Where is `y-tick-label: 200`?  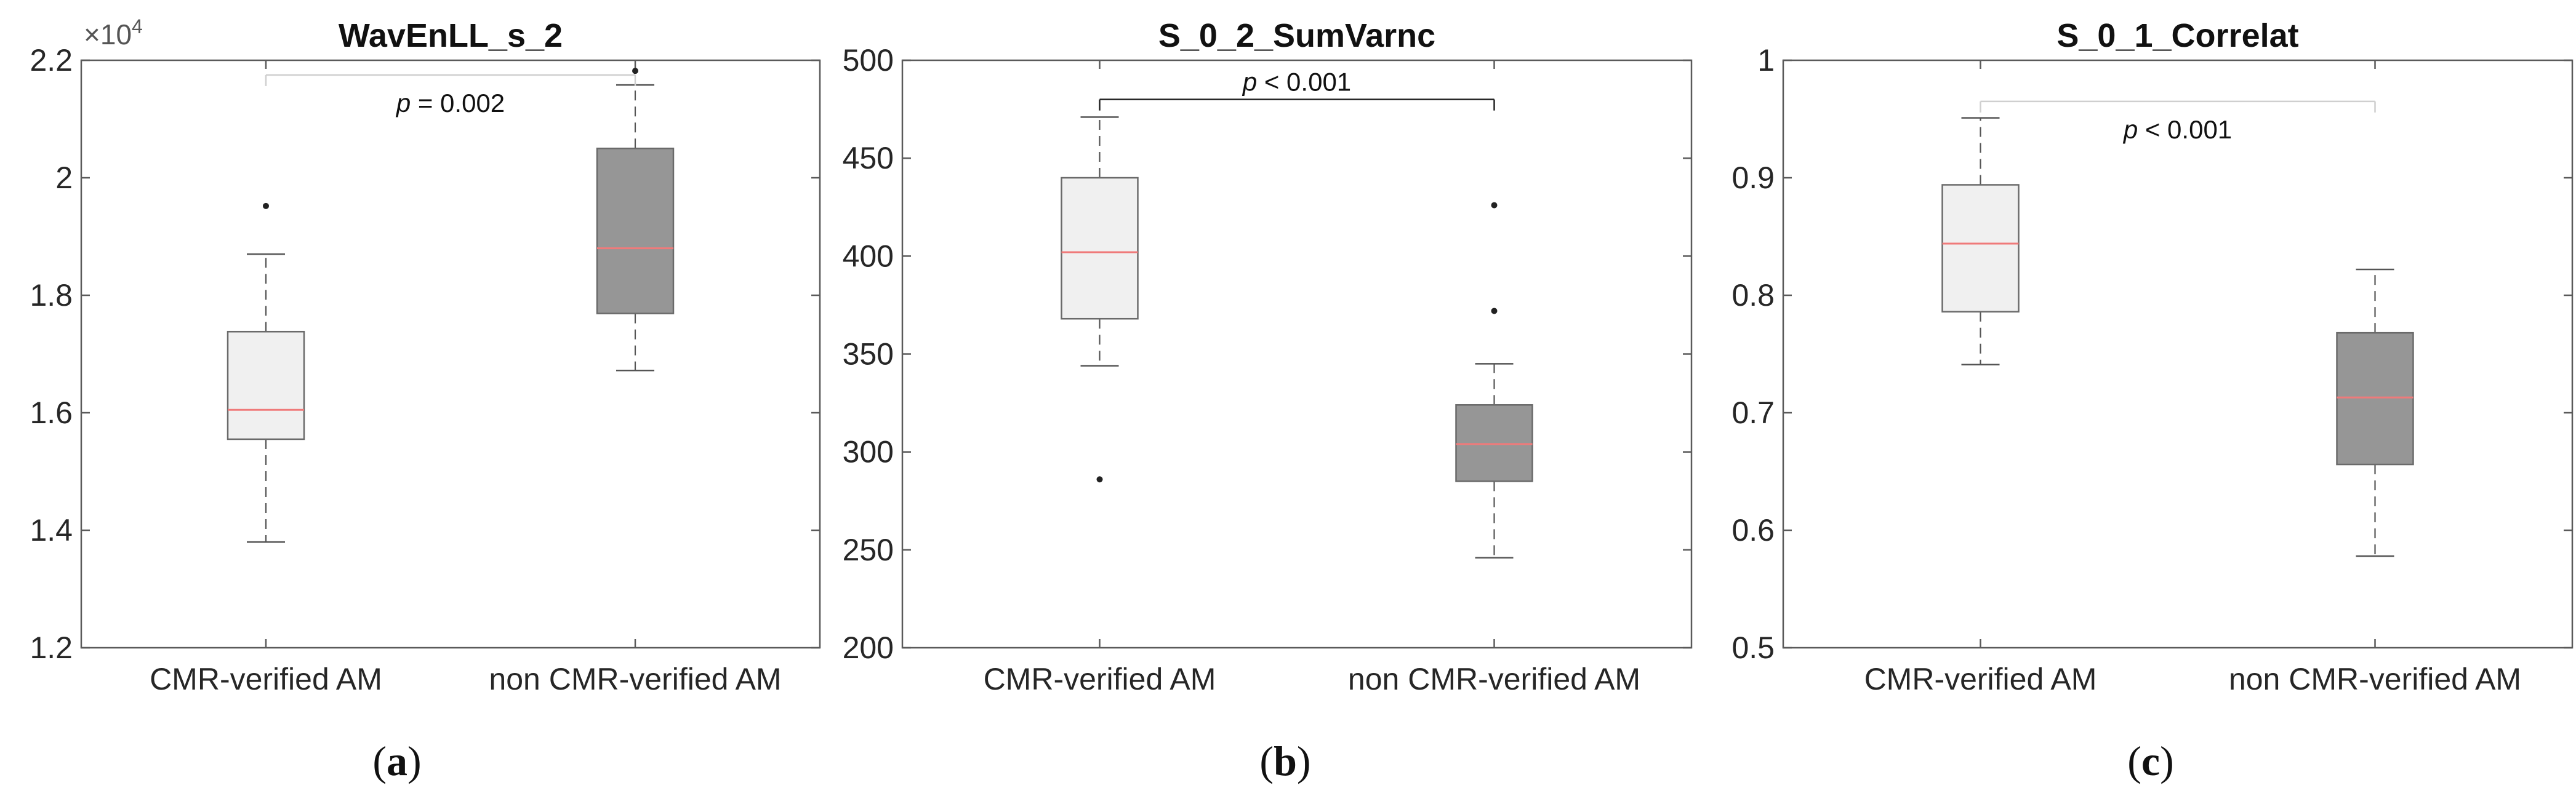
y-tick-label: 200 is located at coordinates (868, 648).